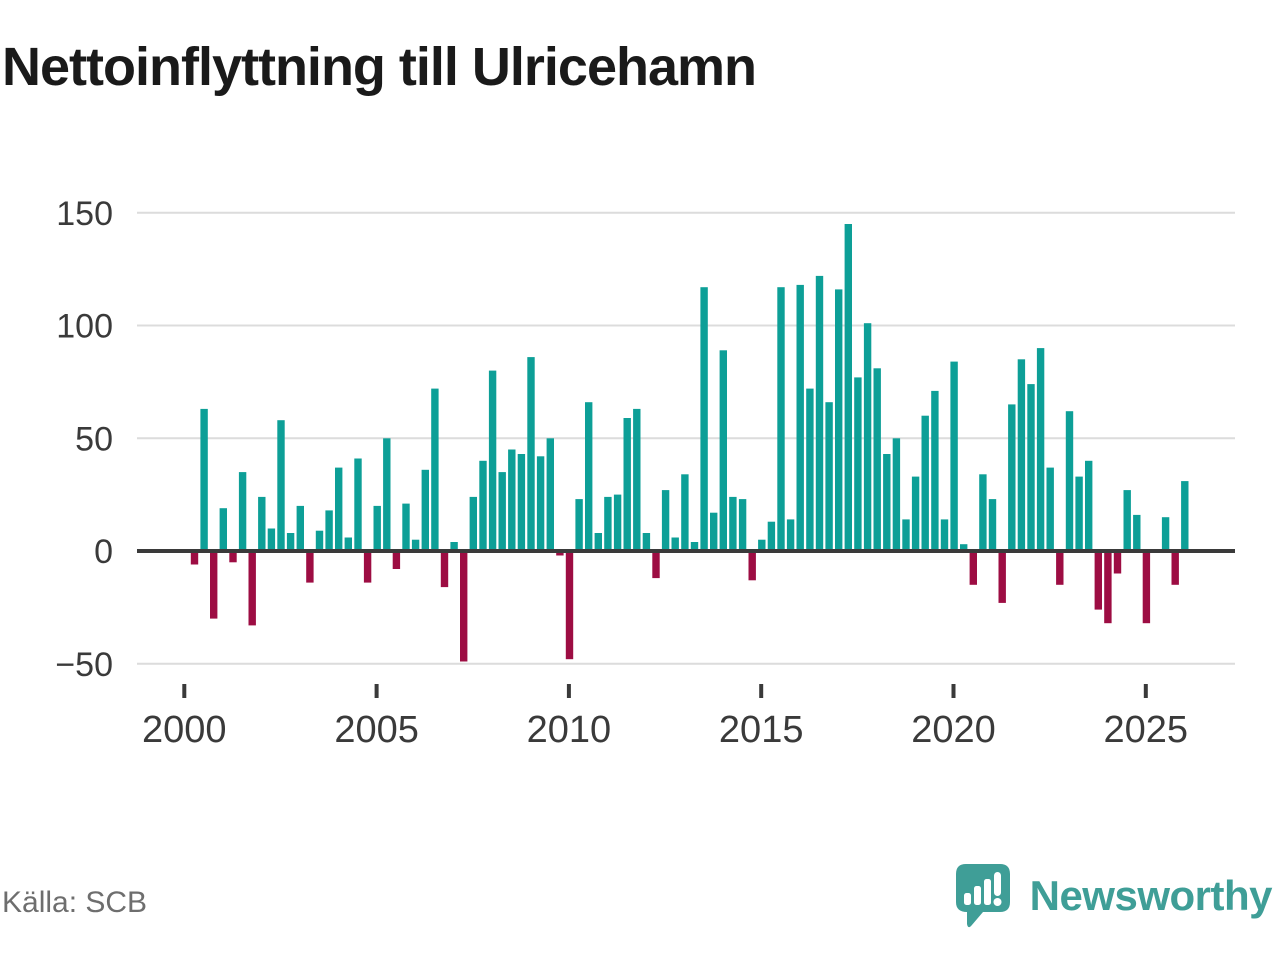  What do you see at coordinates (983, 512) in the screenshot?
I see `bar-2020Q3` at bounding box center [983, 512].